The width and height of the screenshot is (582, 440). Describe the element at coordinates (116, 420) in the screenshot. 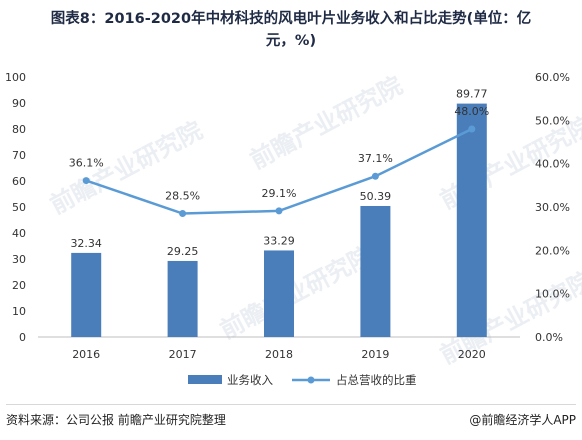

I see `source-note: 资料来源：公司公报 前瞻产业研究院整理` at that location.